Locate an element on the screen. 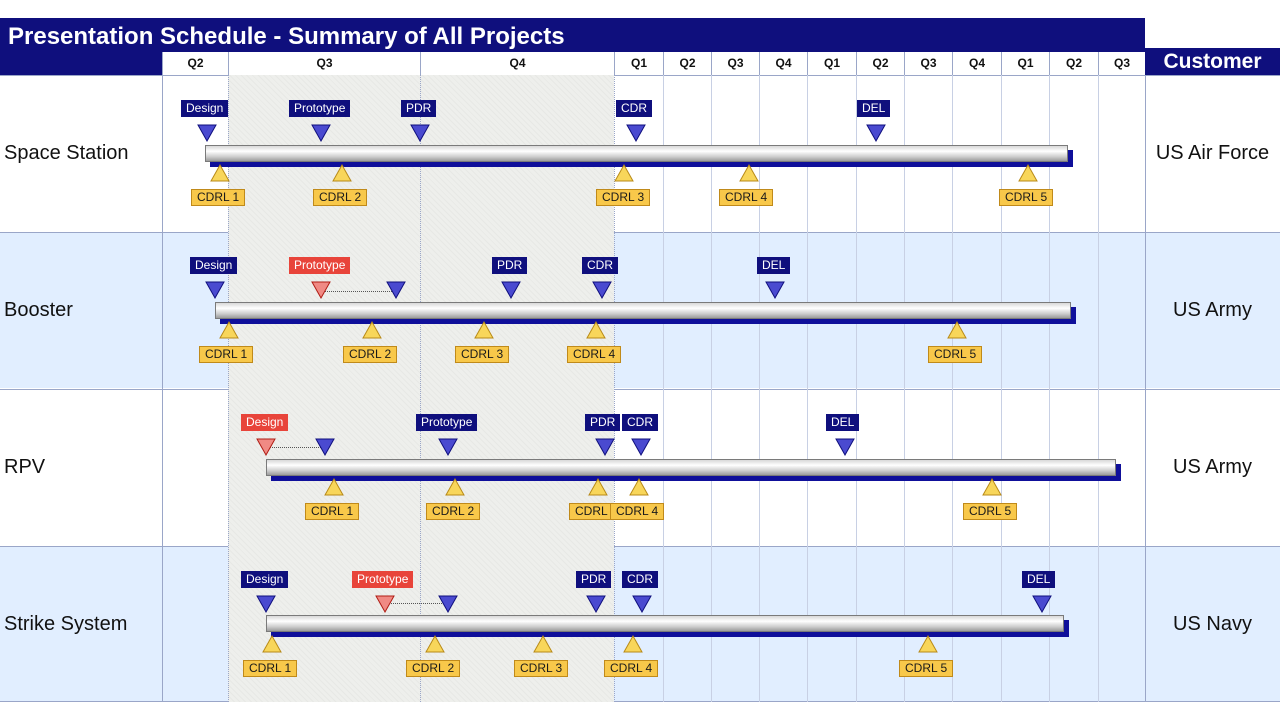 The image size is (1280, 720). customer-column-header: Customer is located at coordinates (1212, 61).